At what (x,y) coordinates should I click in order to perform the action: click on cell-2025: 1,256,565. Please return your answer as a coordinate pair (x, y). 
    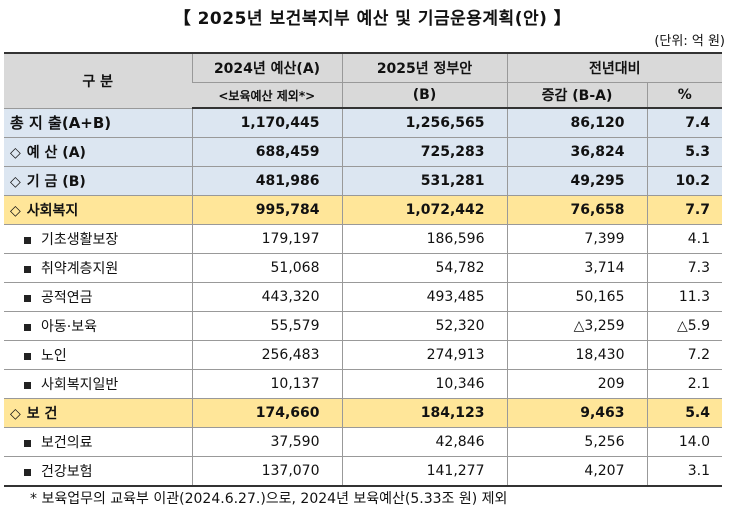
    Looking at the image, I should click on (424, 123).